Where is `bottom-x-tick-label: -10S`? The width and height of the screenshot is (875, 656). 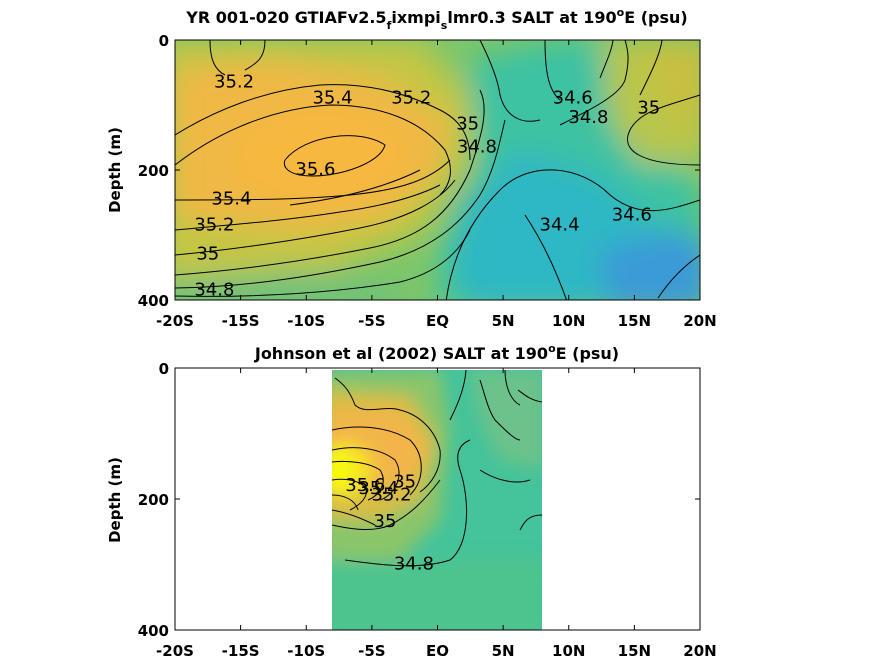 bottom-x-tick-label: -10S is located at coordinates (306, 649).